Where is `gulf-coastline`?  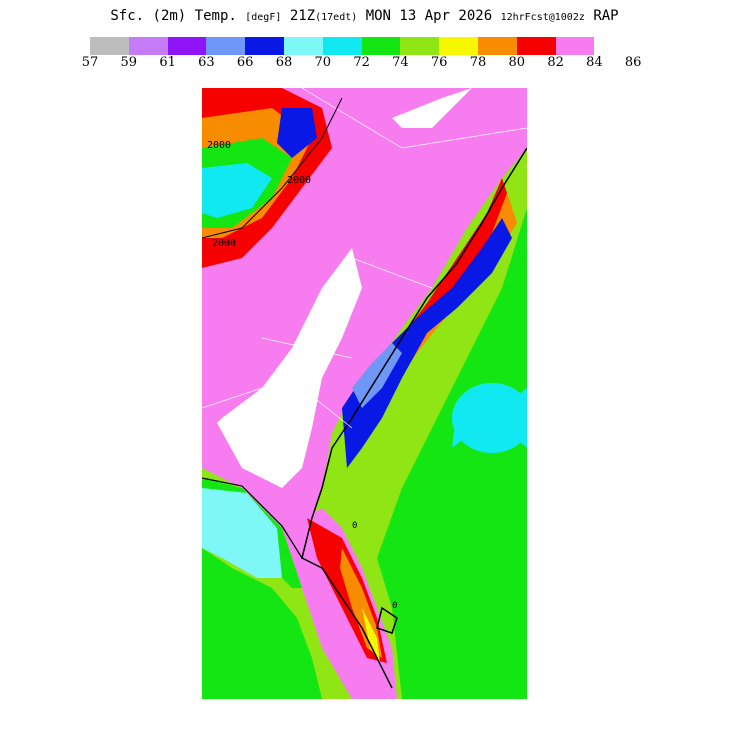 gulf-coastline is located at coordinates (252, 518).